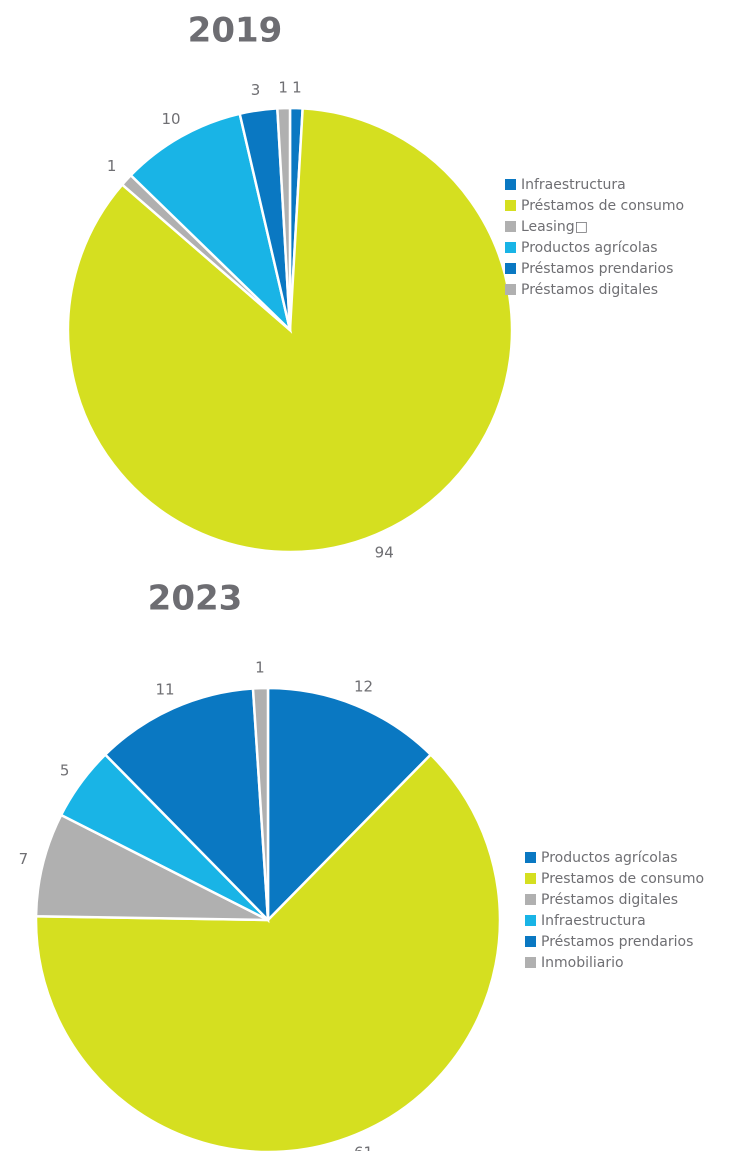 This screenshot has height=1151, width=735. What do you see at coordinates (602, 206) in the screenshot?
I see `legend-label: Préstamos de consumo` at bounding box center [602, 206].